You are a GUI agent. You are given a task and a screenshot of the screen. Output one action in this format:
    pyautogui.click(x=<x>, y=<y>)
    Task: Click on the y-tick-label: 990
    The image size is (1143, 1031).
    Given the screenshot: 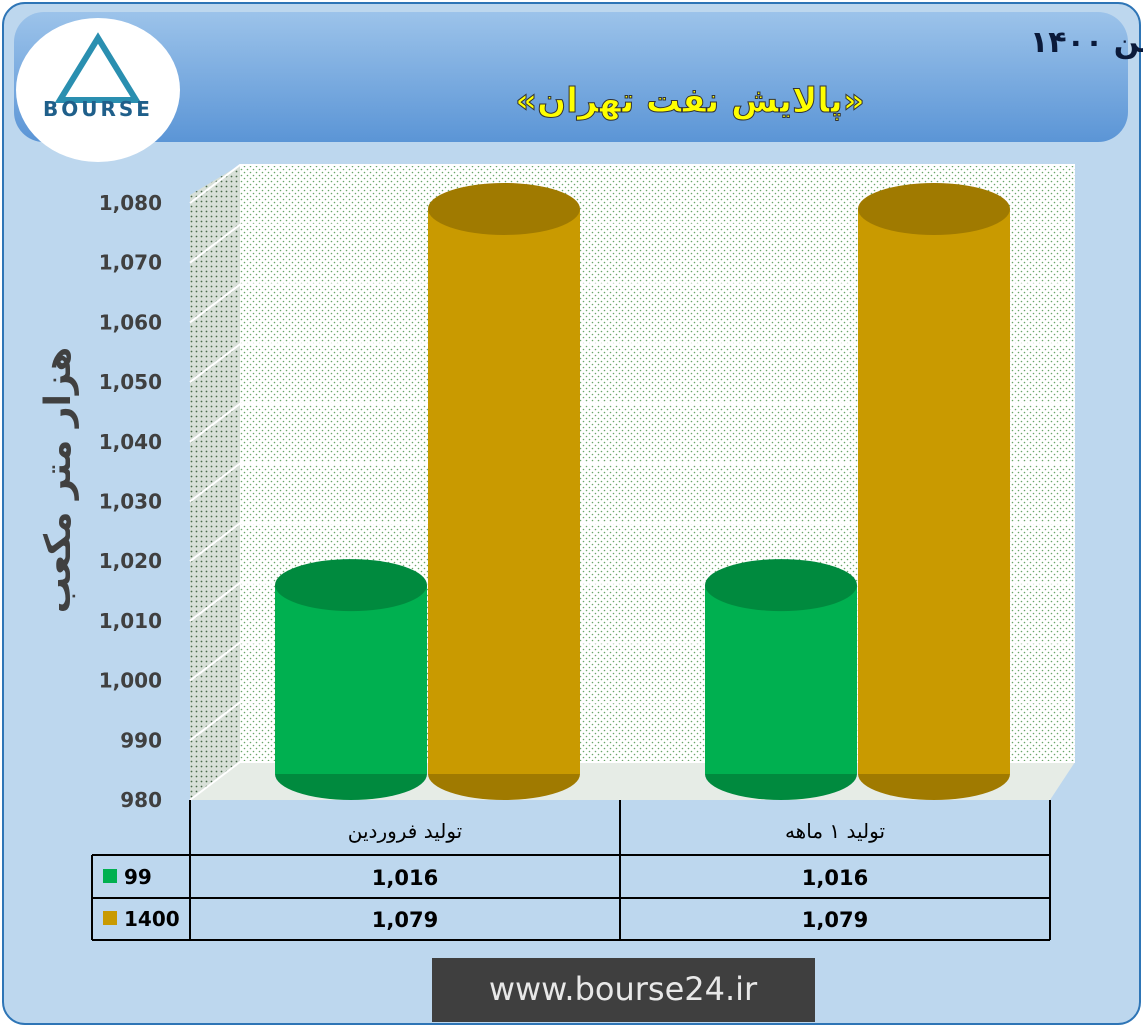 What is the action you would take?
    pyautogui.click(x=141, y=740)
    